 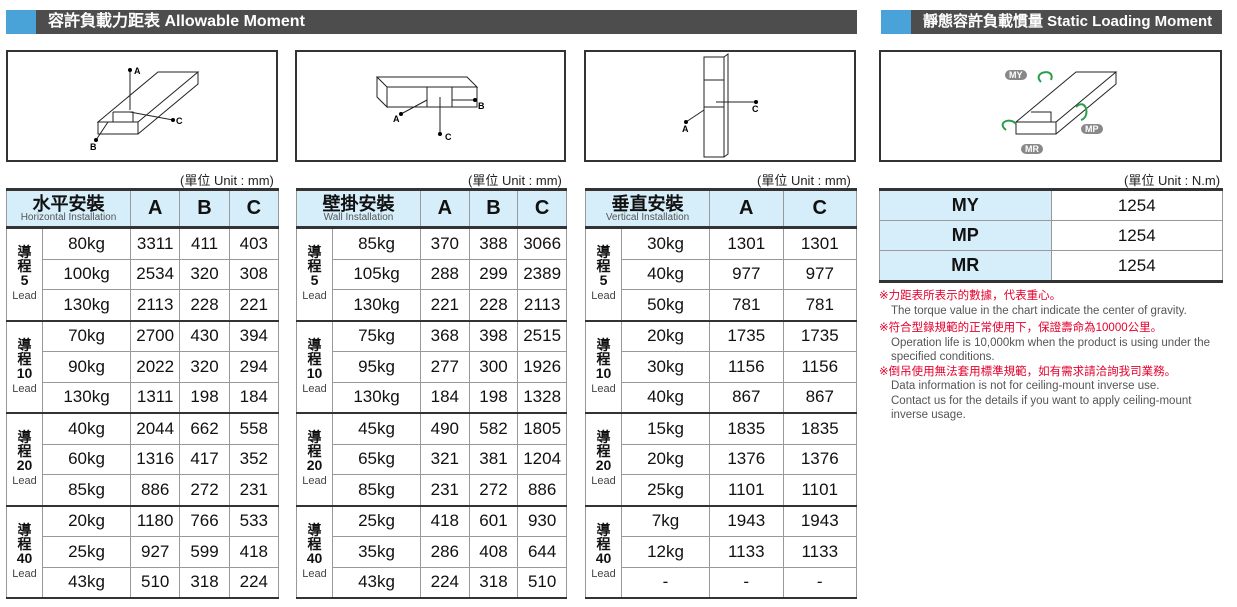 What do you see at coordinates (430, 106) in the screenshot?
I see `wall-diagram: C A B` at bounding box center [430, 106].